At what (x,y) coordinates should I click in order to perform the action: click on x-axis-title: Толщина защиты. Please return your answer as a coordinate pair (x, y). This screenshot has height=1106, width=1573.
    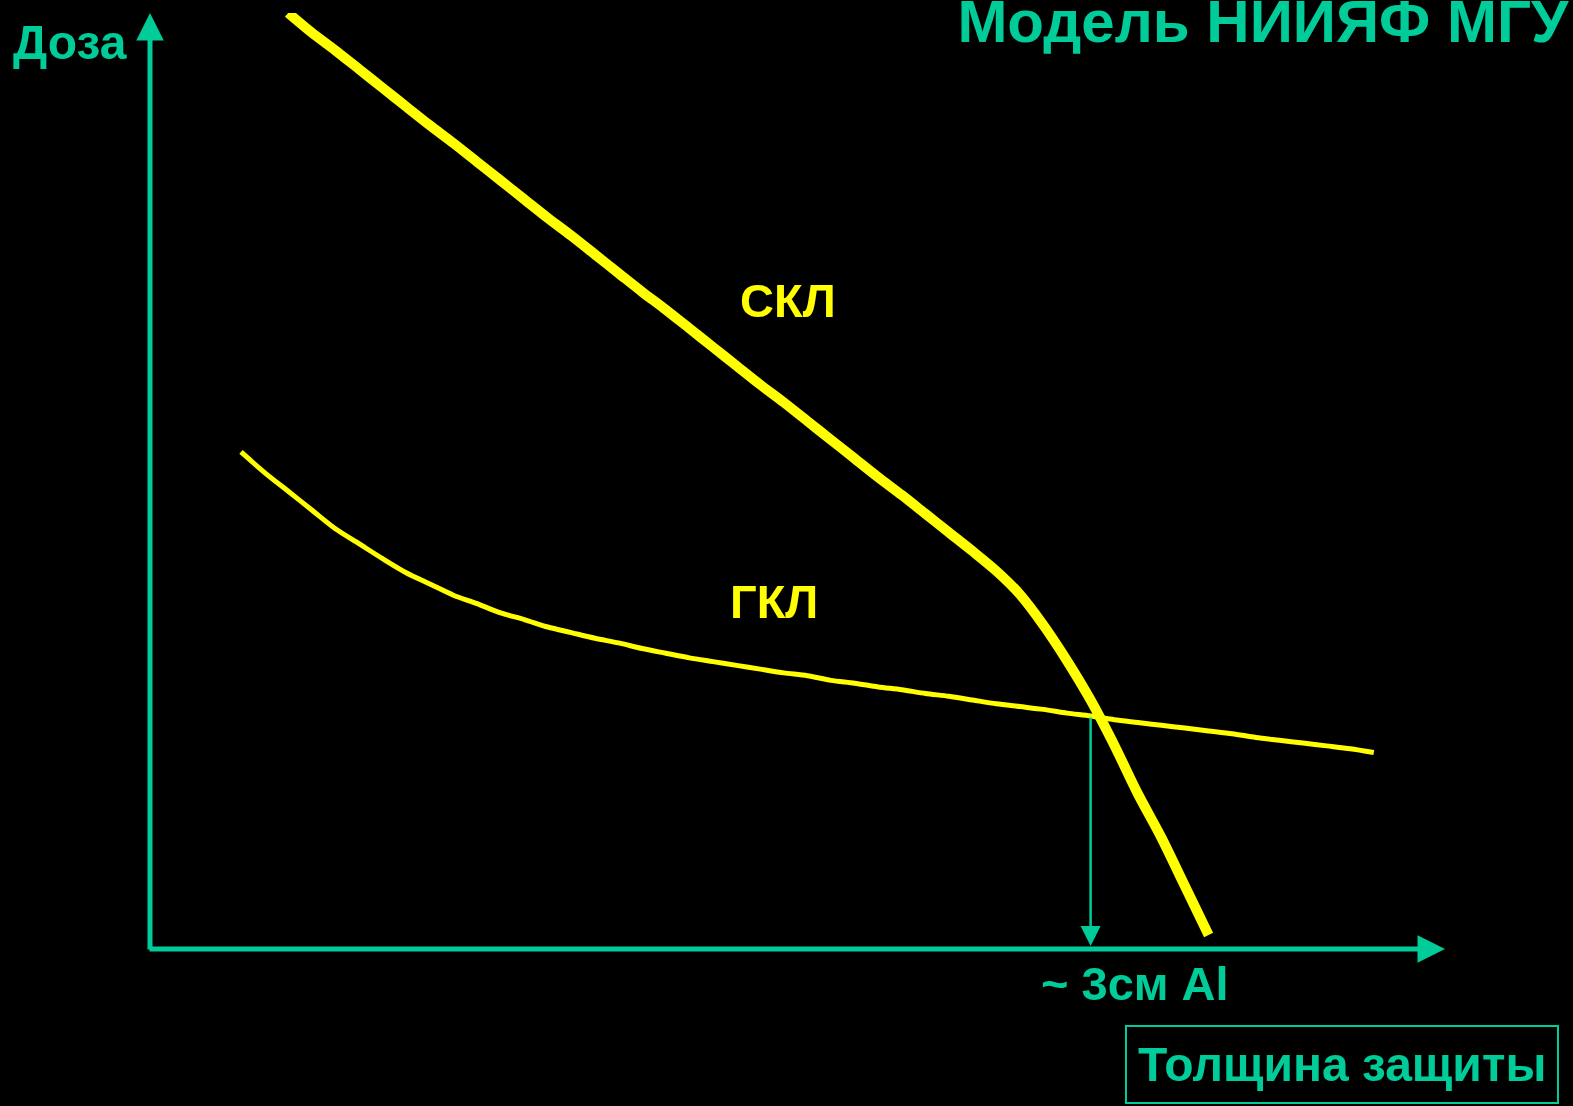
    Looking at the image, I should click on (1342, 1064).